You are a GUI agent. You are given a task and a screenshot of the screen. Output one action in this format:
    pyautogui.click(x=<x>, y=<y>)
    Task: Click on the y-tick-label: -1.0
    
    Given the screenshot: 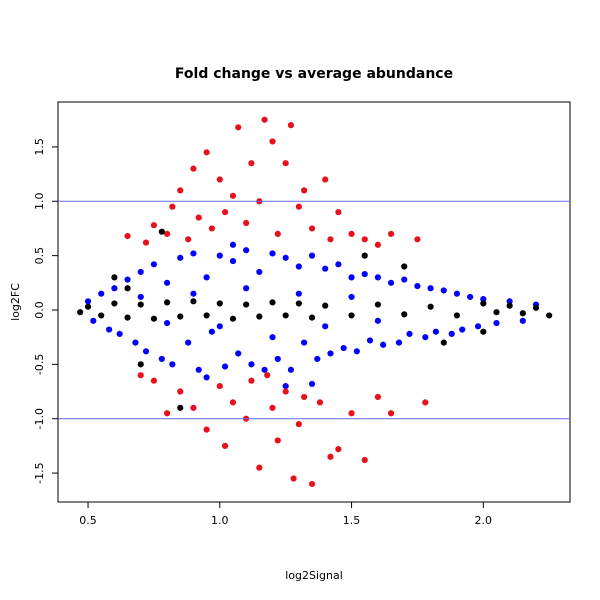 What is the action you would take?
    pyautogui.click(x=39, y=418)
    